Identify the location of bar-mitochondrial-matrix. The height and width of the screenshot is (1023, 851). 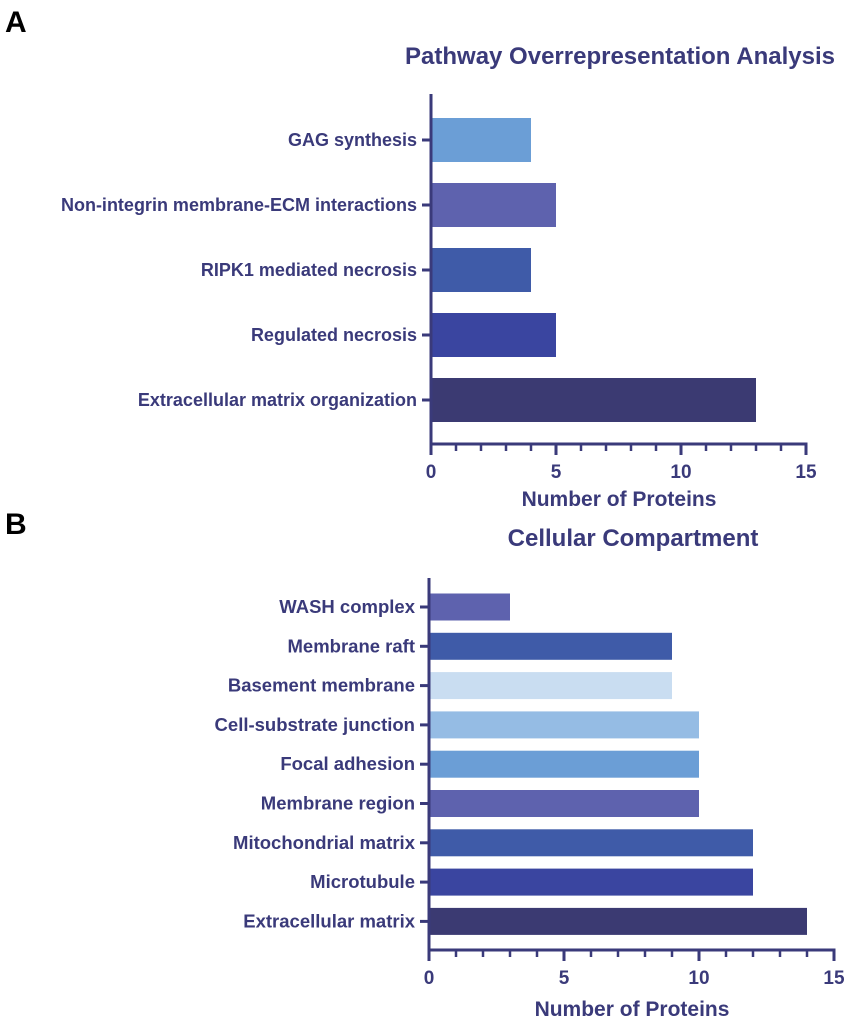
(591, 843).